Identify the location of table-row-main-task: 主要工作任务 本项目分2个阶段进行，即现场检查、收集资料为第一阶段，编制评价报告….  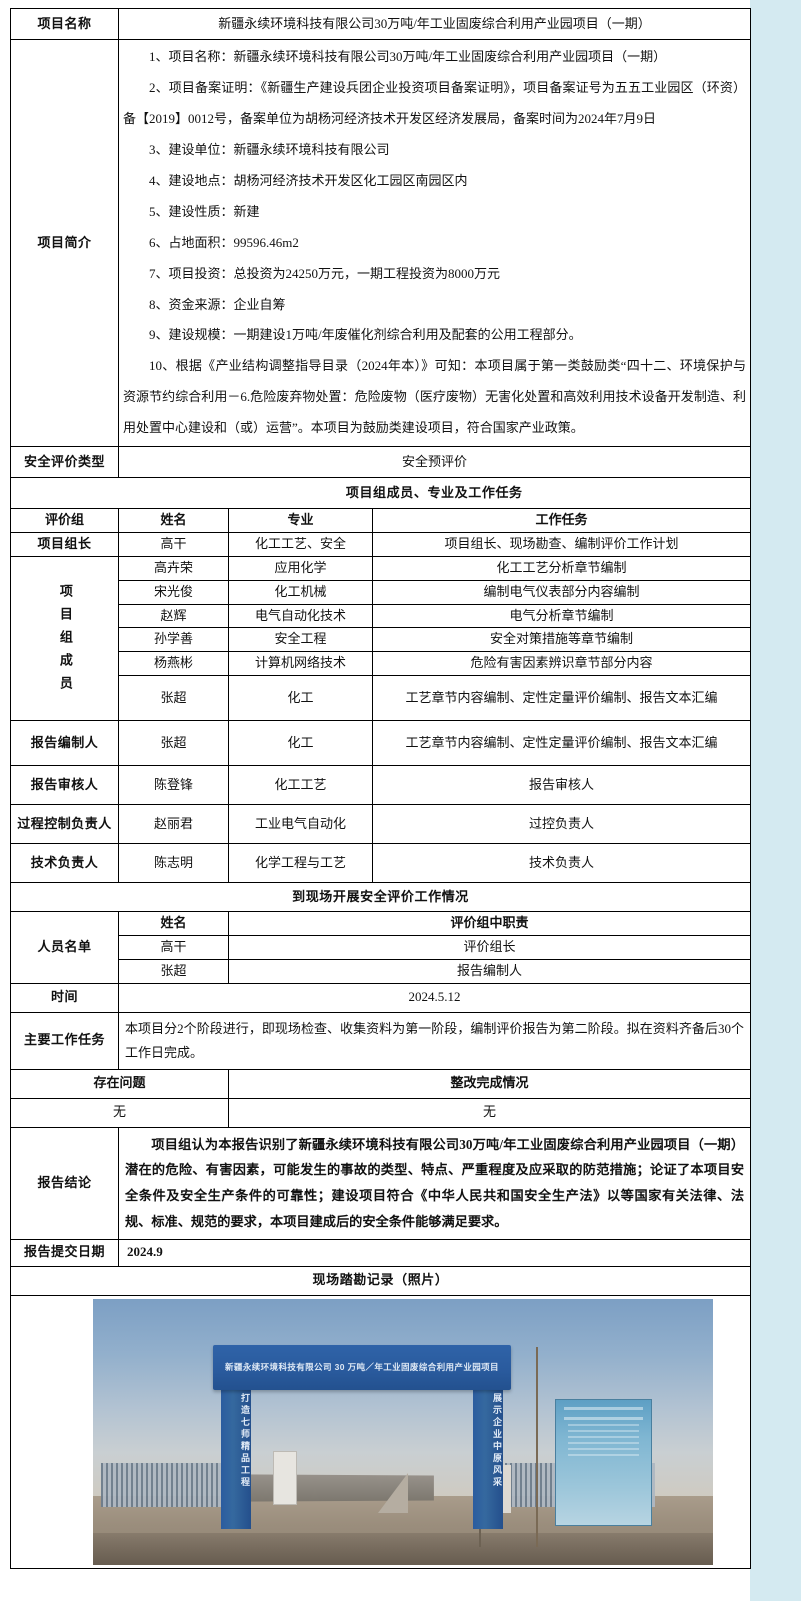
(381, 1040).